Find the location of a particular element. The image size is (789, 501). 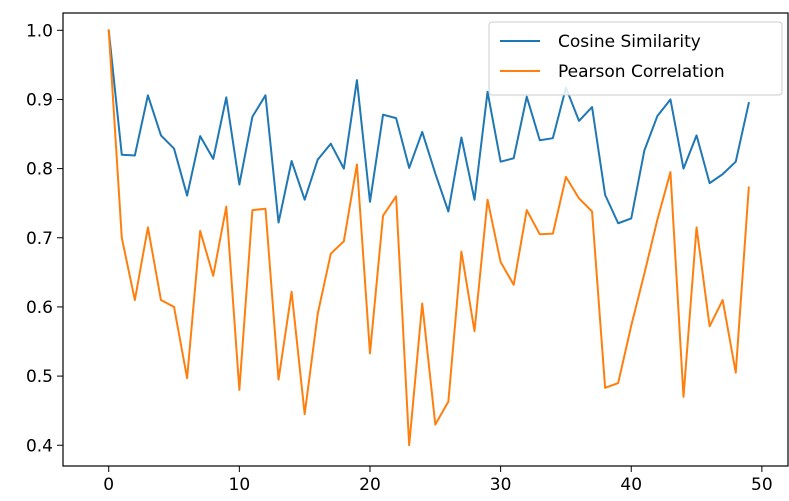

x-tick-label: 10 is located at coordinates (240, 485).